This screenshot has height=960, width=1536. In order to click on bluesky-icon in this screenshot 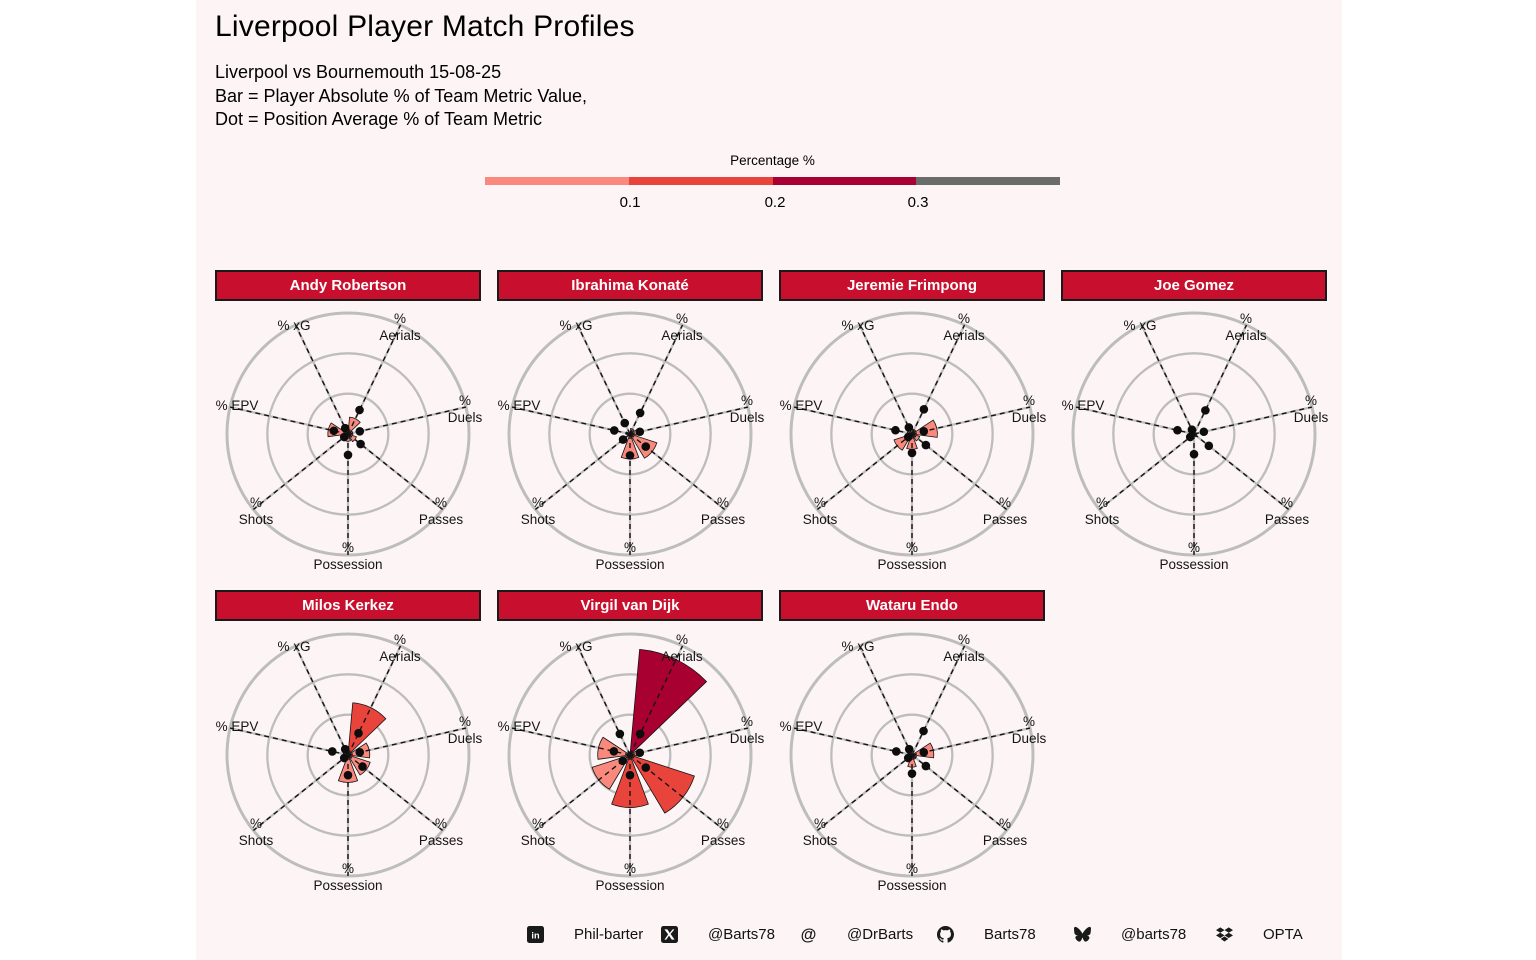, I will do `click(1082, 934)`.